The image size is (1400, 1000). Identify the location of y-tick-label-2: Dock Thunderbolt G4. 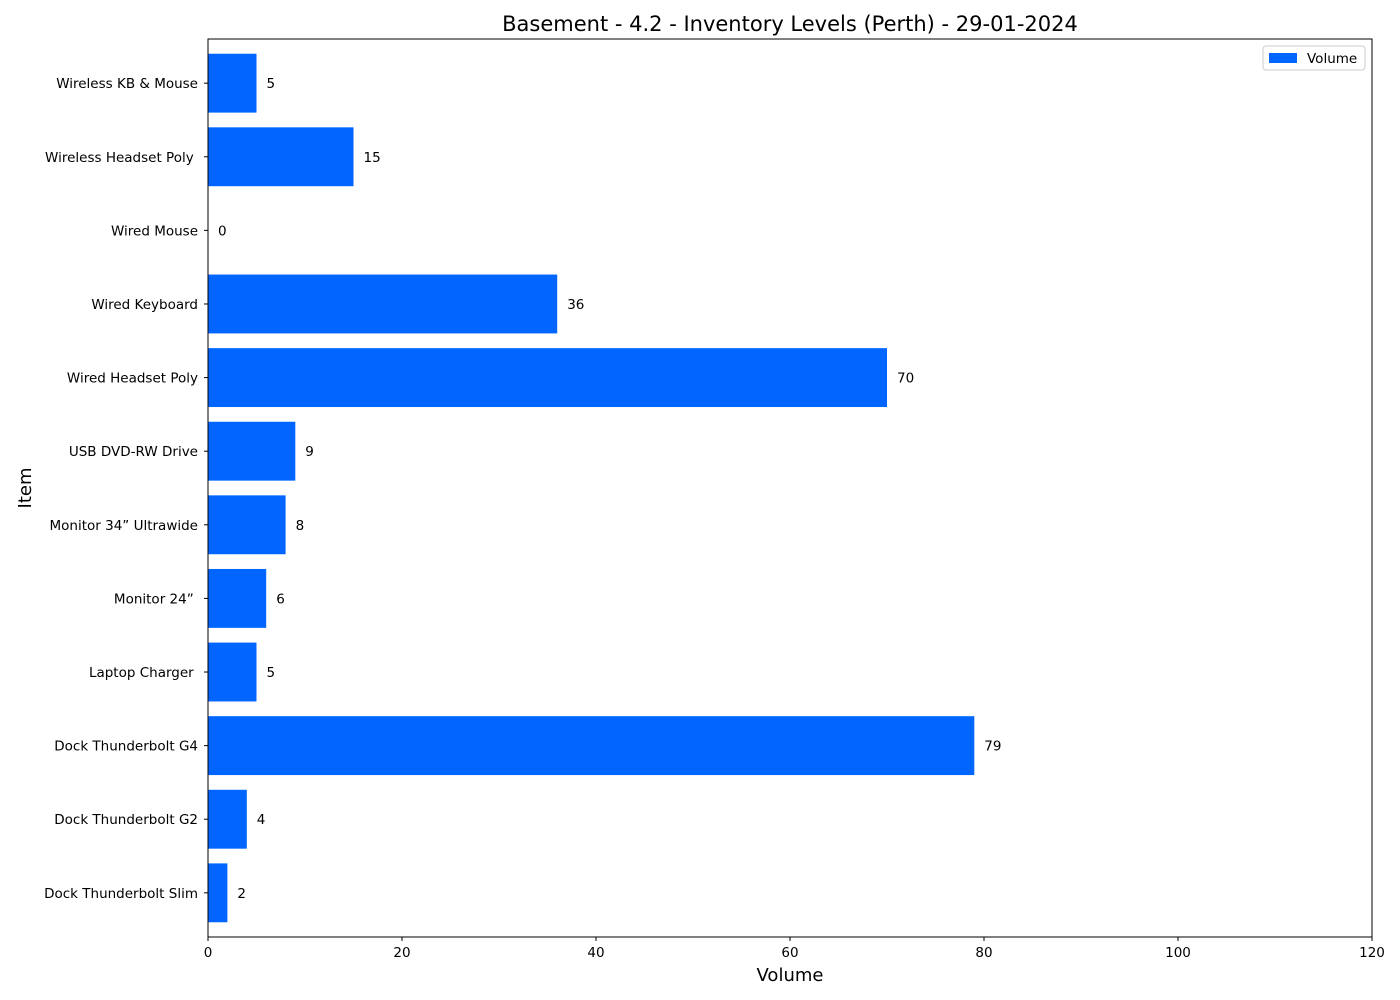
(126, 747).